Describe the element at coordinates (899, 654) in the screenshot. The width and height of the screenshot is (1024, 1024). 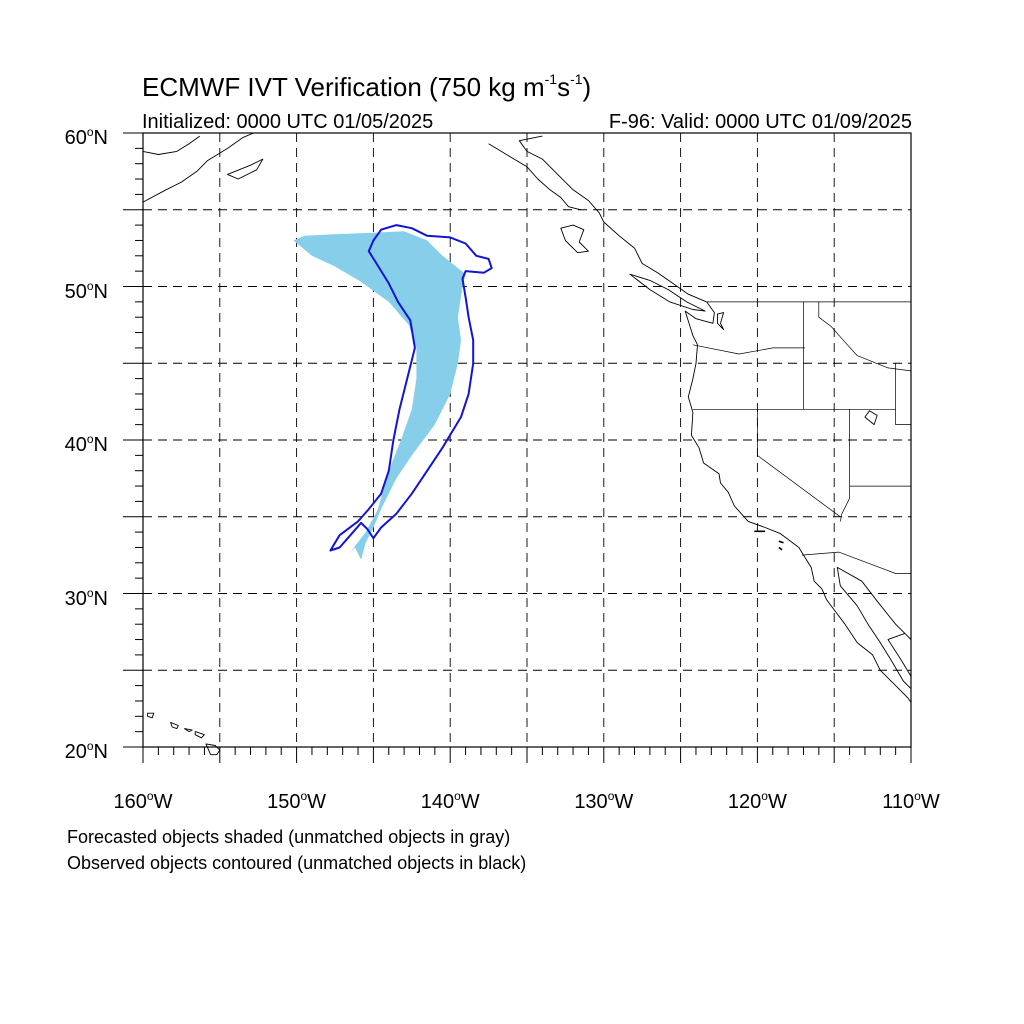
I see `coastline-mexico` at that location.